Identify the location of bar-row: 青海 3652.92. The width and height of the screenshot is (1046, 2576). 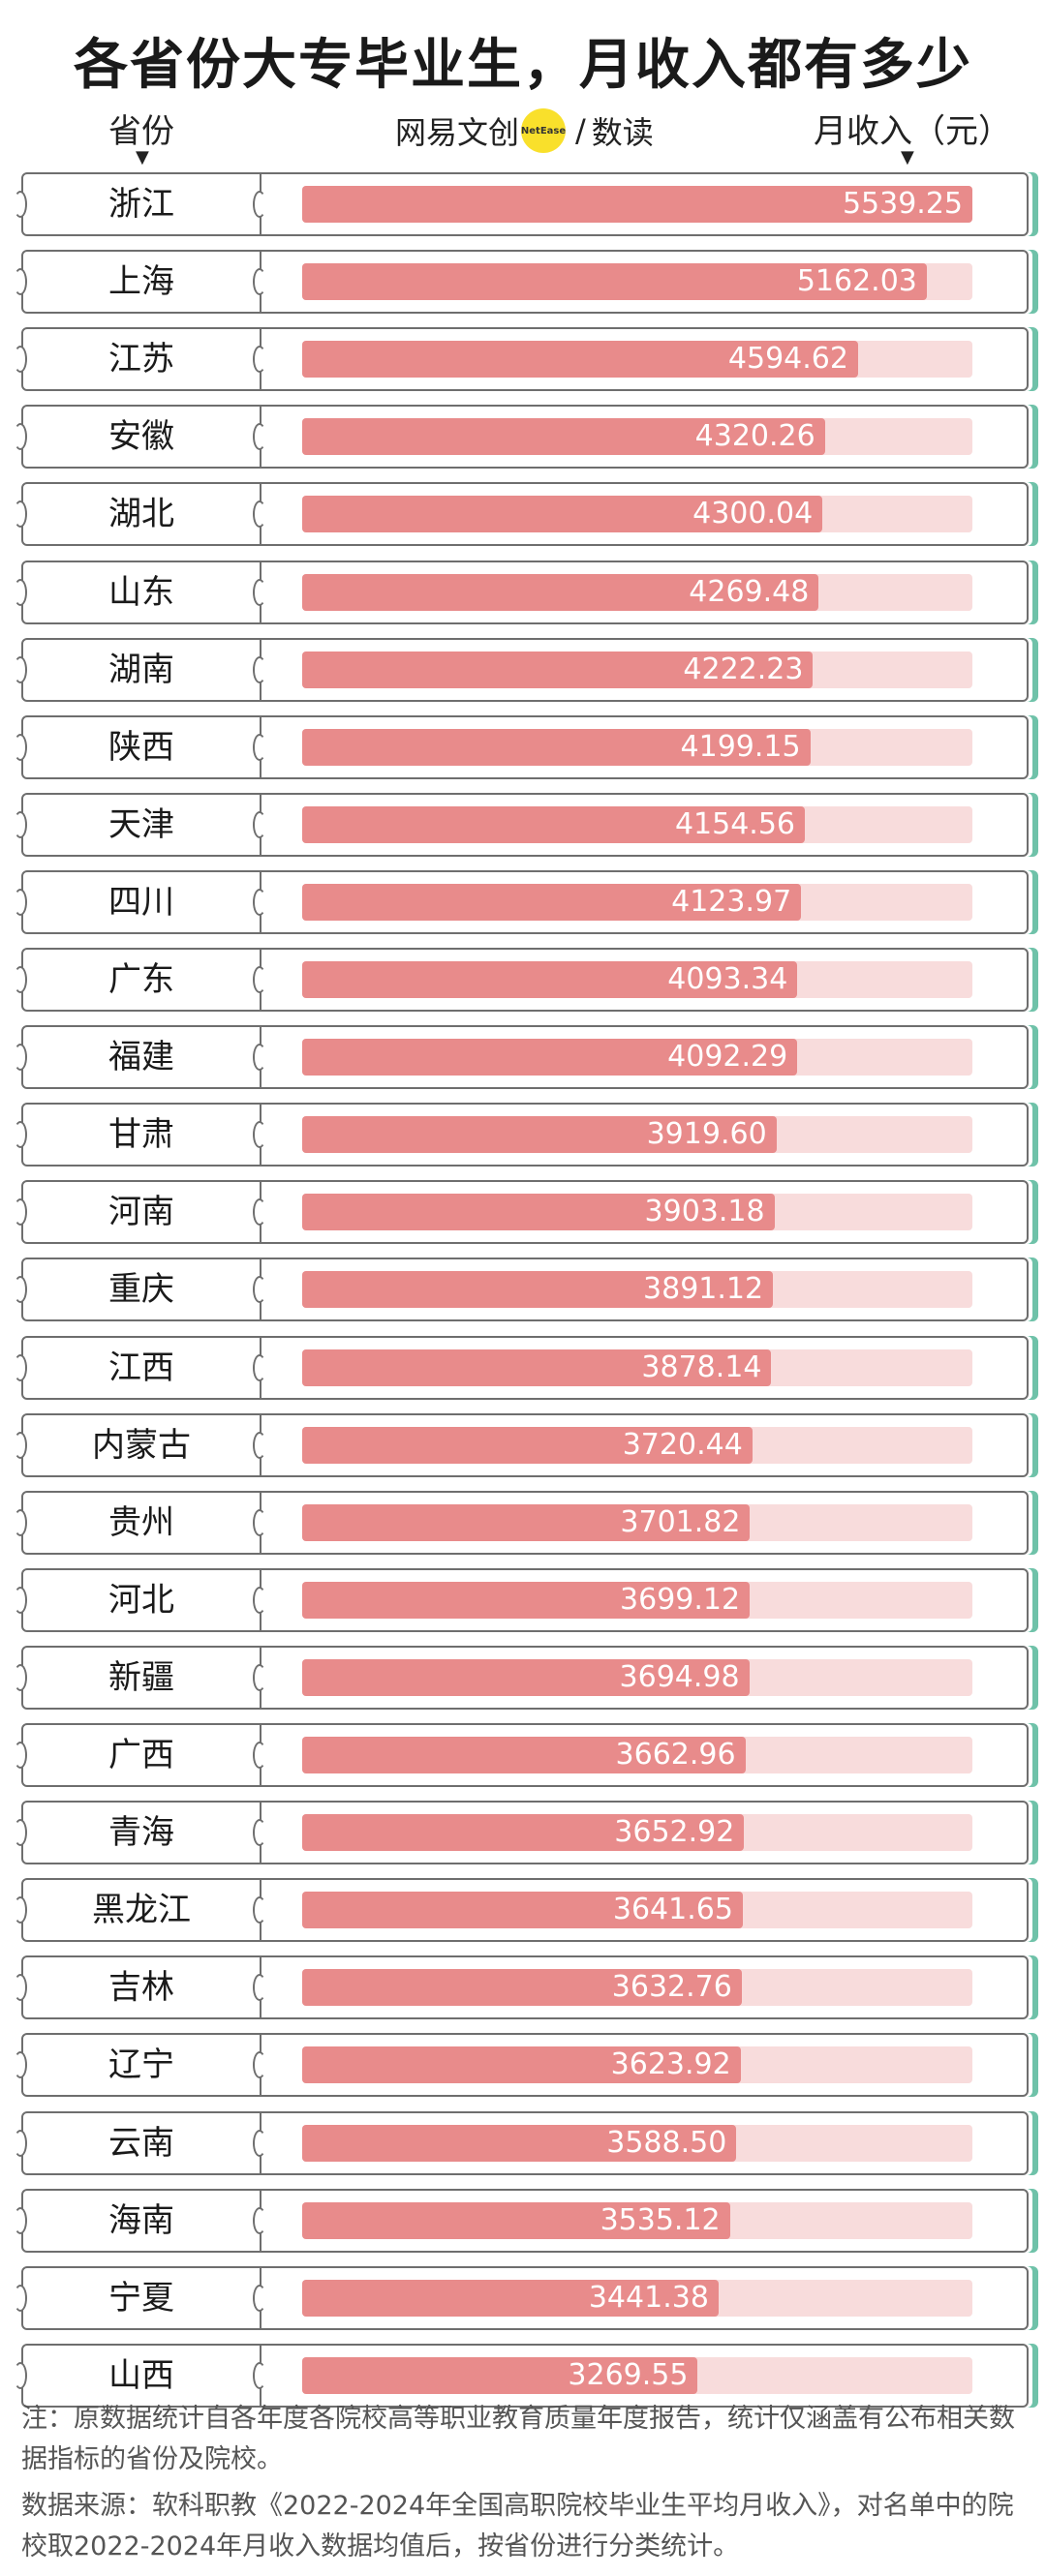
(523, 1833).